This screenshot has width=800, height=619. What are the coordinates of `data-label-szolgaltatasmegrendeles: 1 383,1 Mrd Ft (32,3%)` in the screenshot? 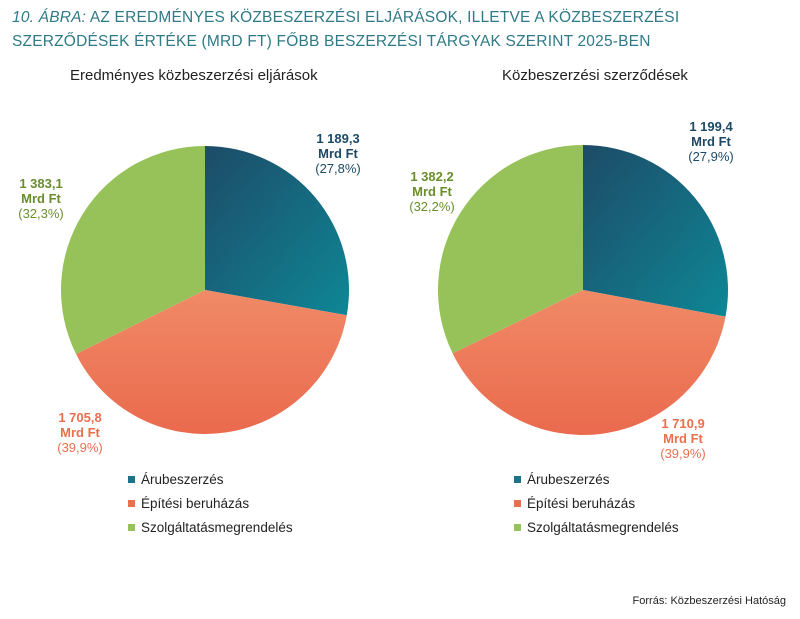 It's located at (41, 198).